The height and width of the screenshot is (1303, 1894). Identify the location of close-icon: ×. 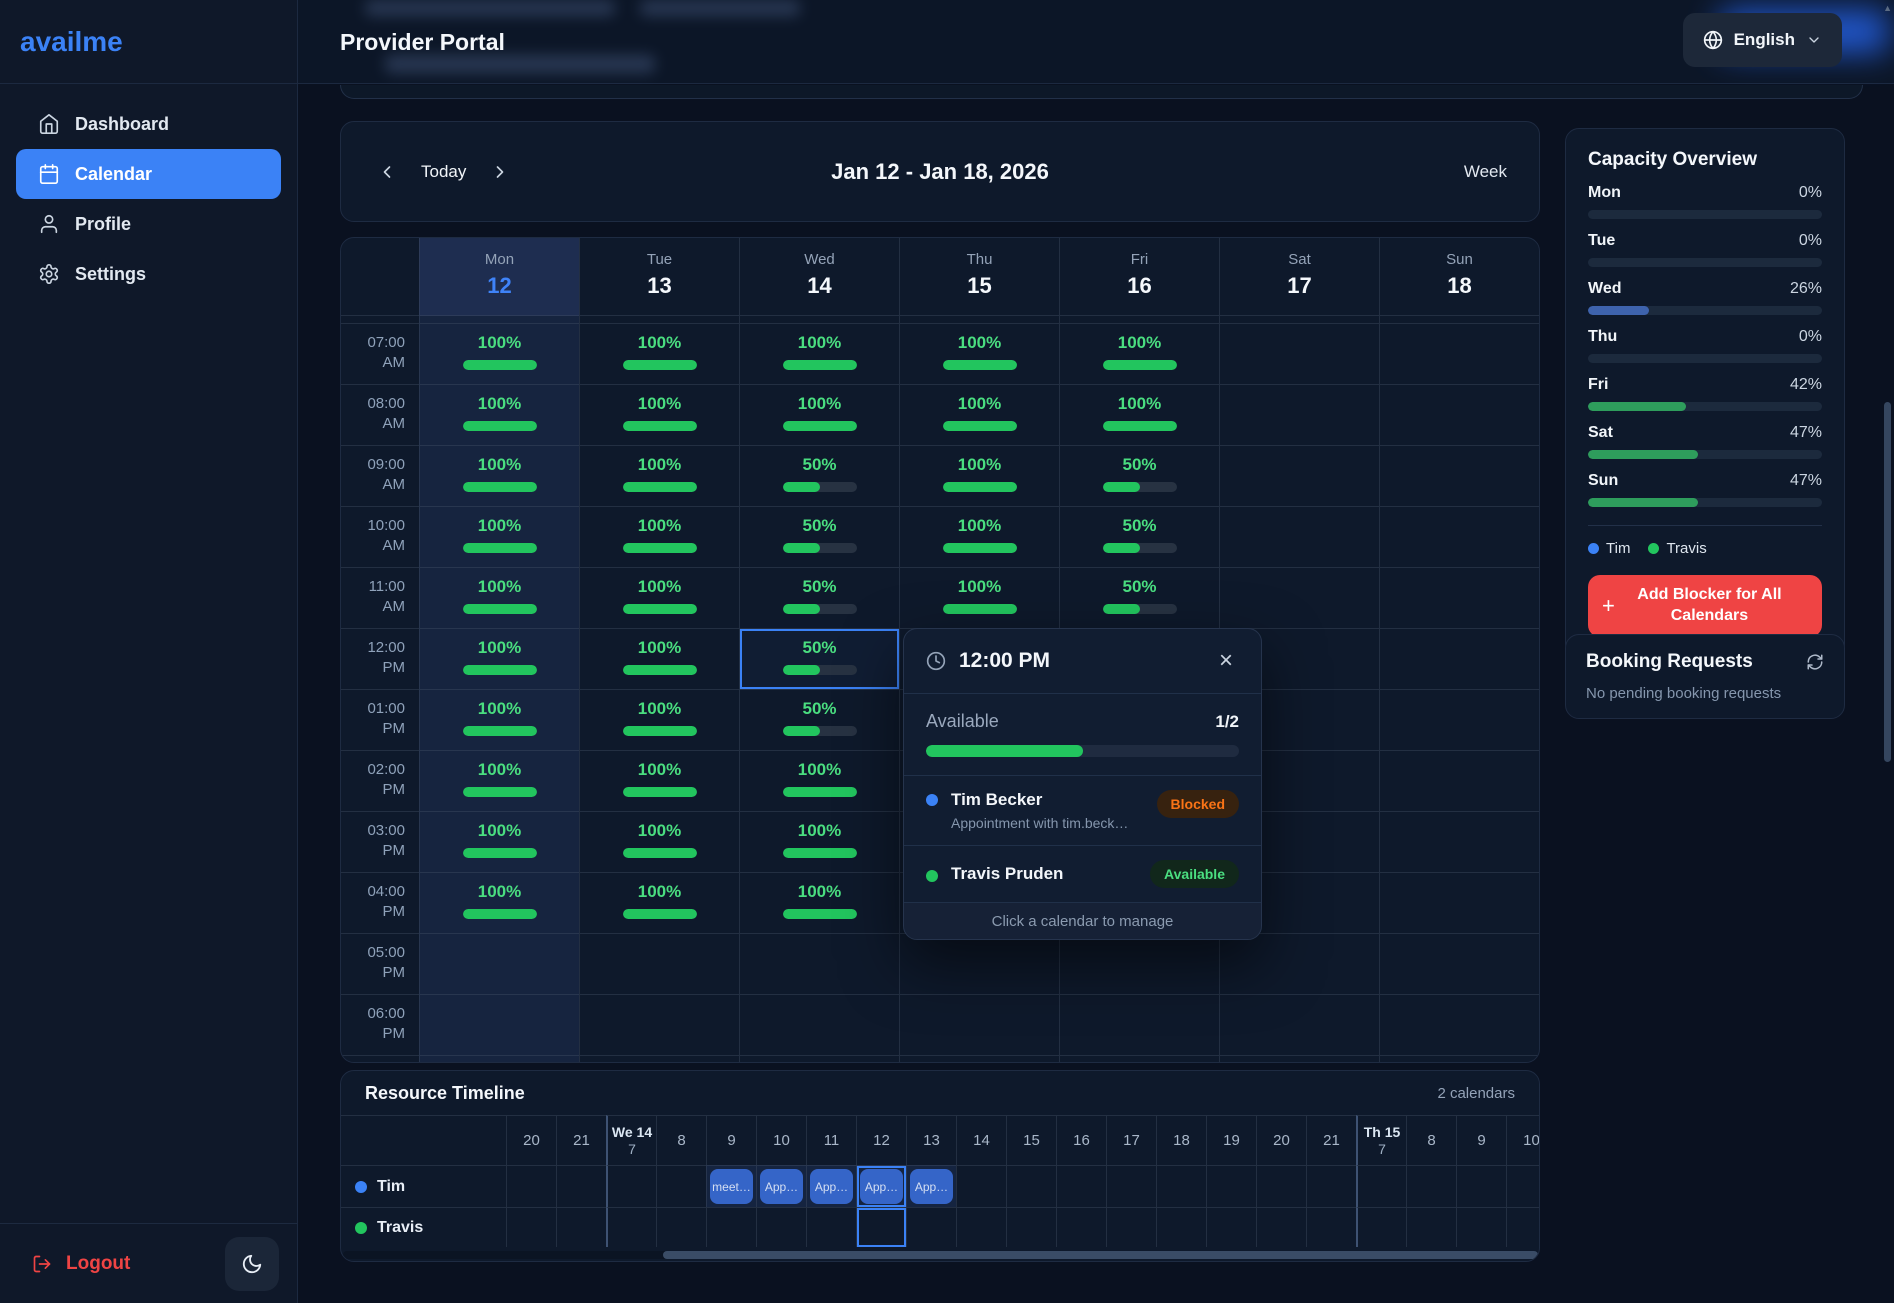
(1226, 661).